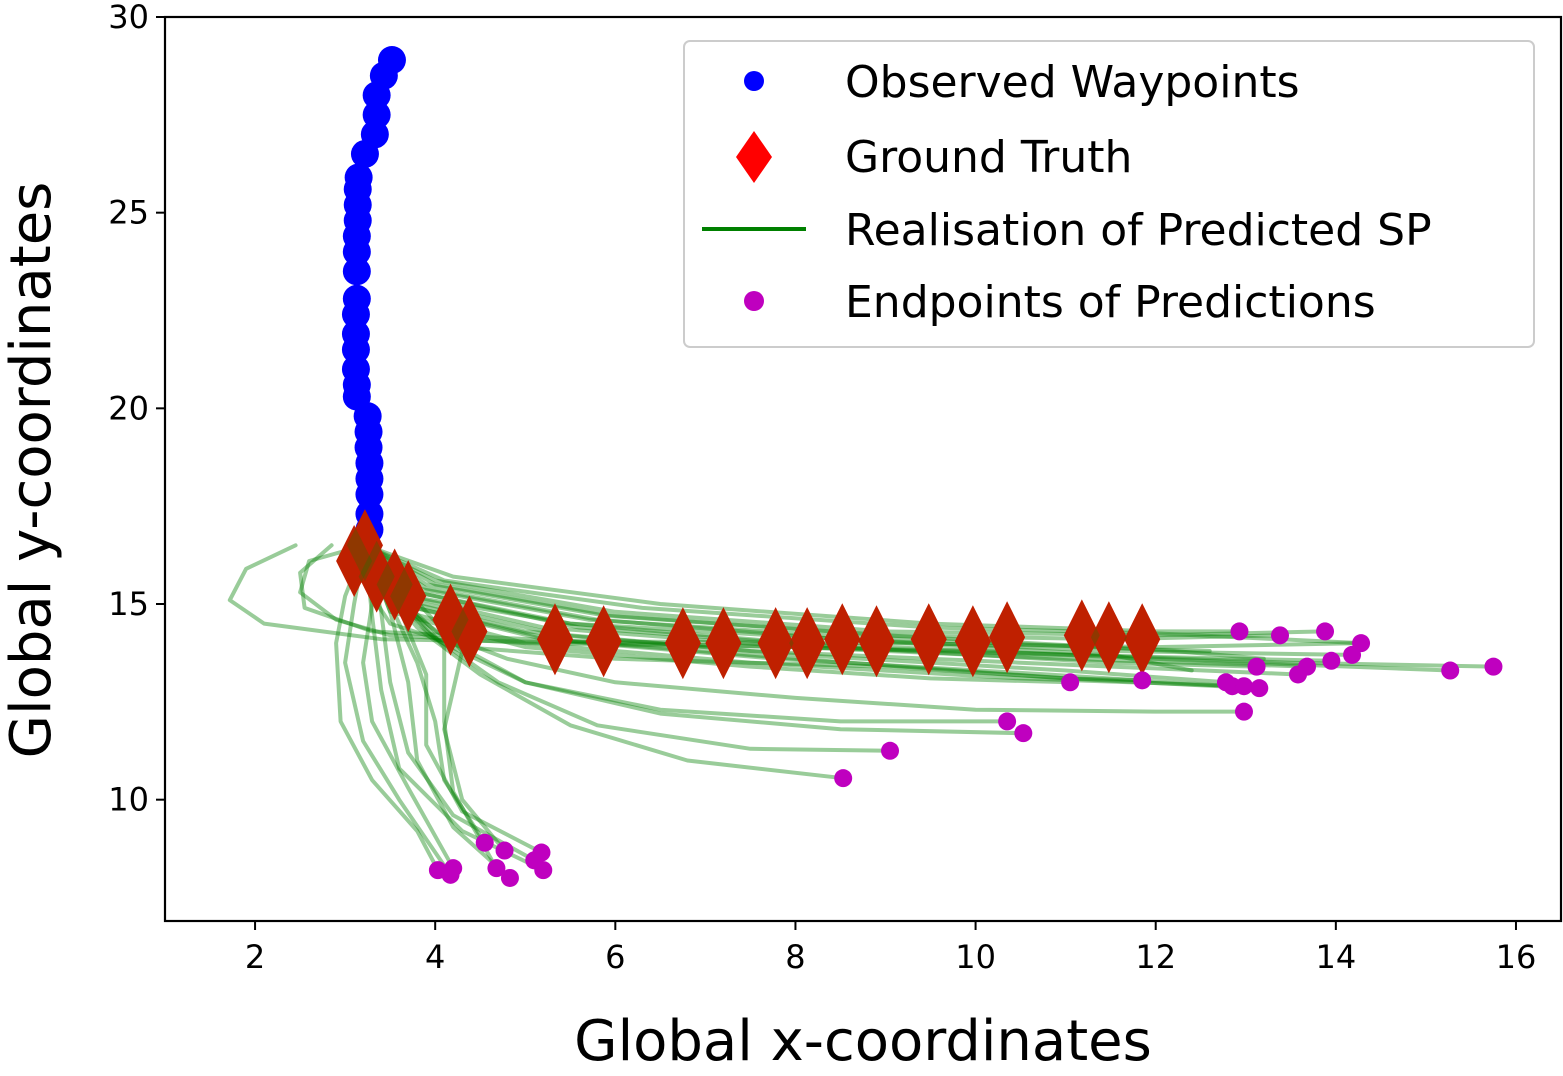 This screenshot has height=1076, width=1563. What do you see at coordinates (128, 604) in the screenshot?
I see `y-tick-label: 15` at bounding box center [128, 604].